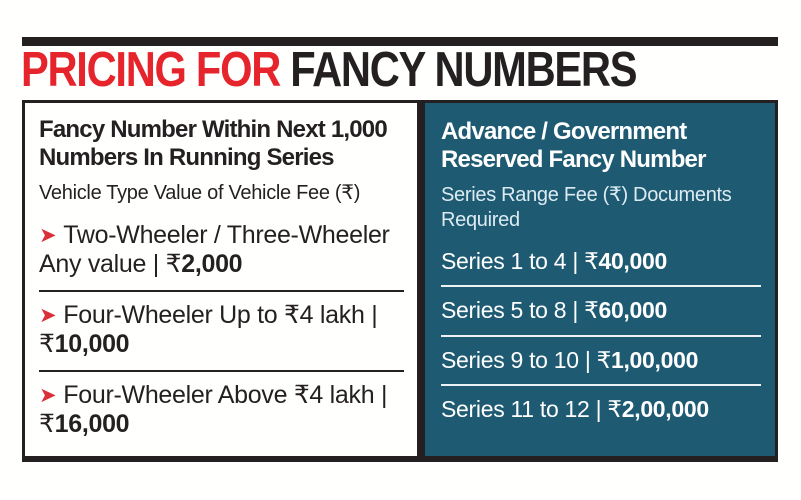  What do you see at coordinates (214, 314) in the screenshot?
I see `fee-item-label: Four-Wheeler Up to ₹4 lakh` at bounding box center [214, 314].